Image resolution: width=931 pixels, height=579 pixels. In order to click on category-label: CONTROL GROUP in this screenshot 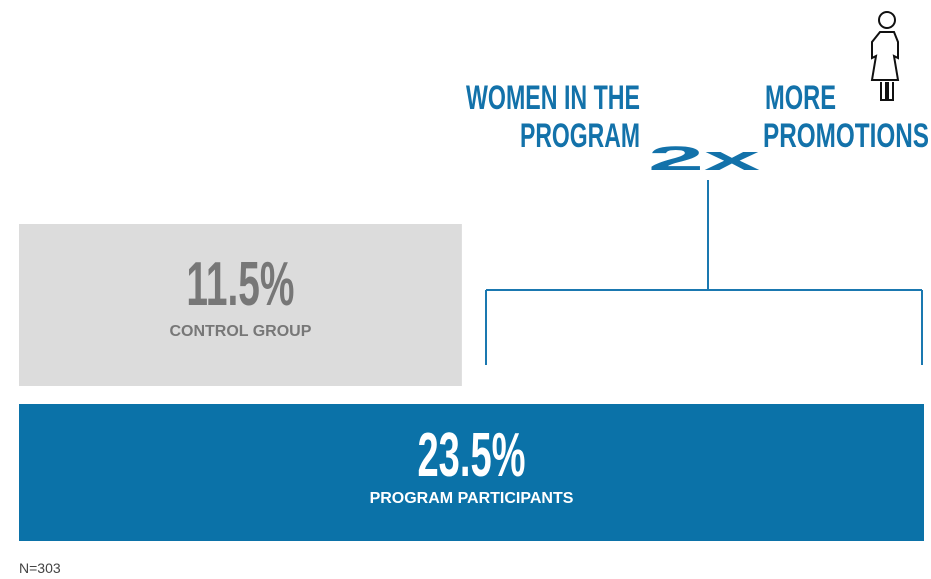, I will do `click(240, 331)`.